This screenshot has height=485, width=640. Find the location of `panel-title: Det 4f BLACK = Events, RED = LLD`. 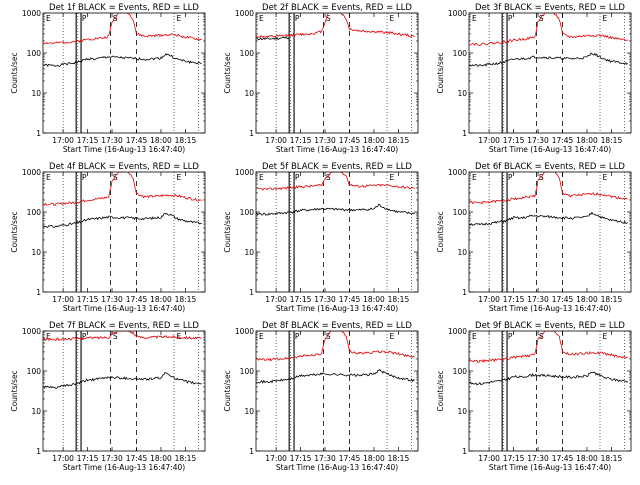

panel-title: Det 4f BLACK = Events, RED = LLD is located at coordinates (124, 167).